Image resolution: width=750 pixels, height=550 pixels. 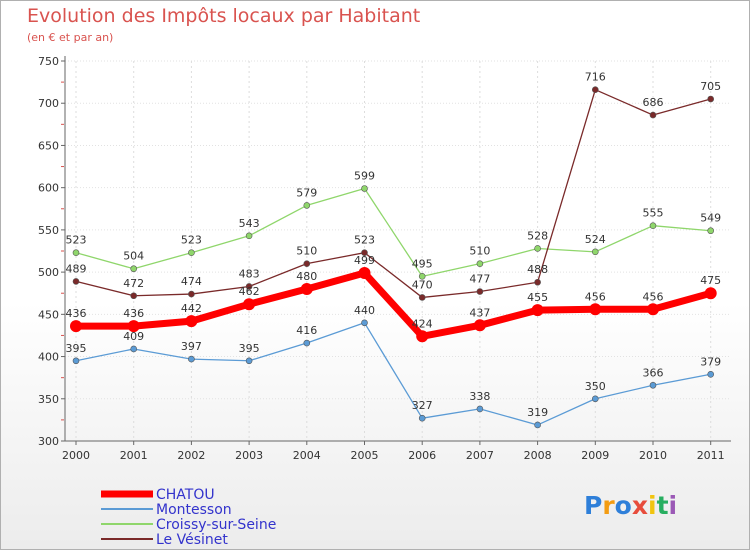 What do you see at coordinates (393, 232) in the screenshot?
I see `series-line-croissy-sur-seine` at bounding box center [393, 232].